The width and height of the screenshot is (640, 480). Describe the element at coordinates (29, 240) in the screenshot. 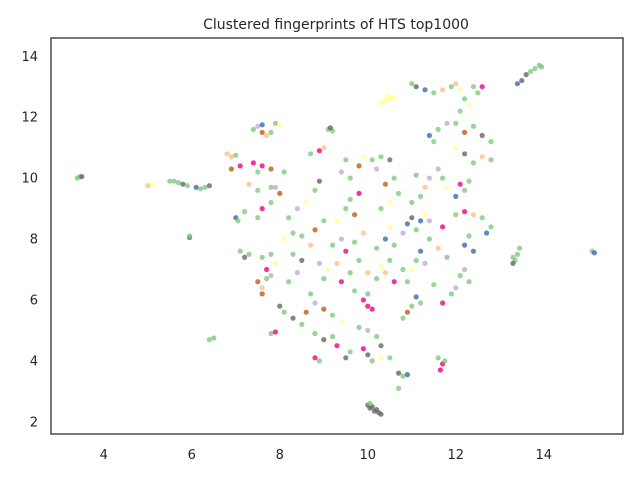

I see `y-axis-ticks: 2 4 6 8 10 12 14` at that location.